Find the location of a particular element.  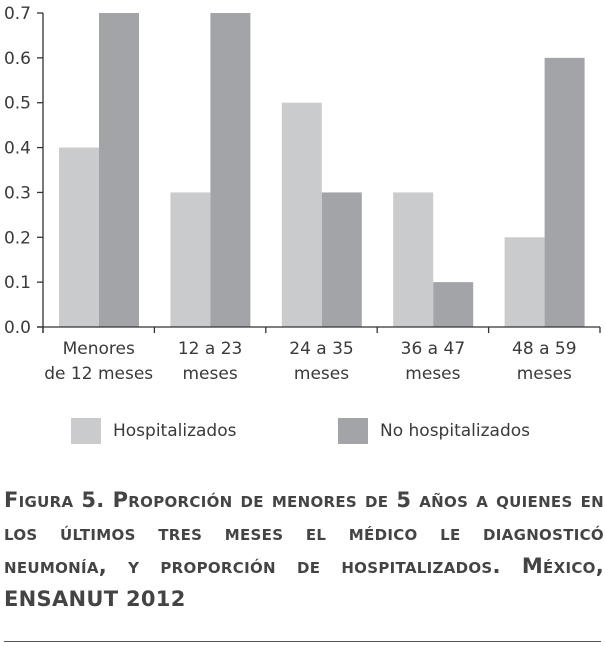

x-tick-label: de 12 meses is located at coordinates (98, 374).